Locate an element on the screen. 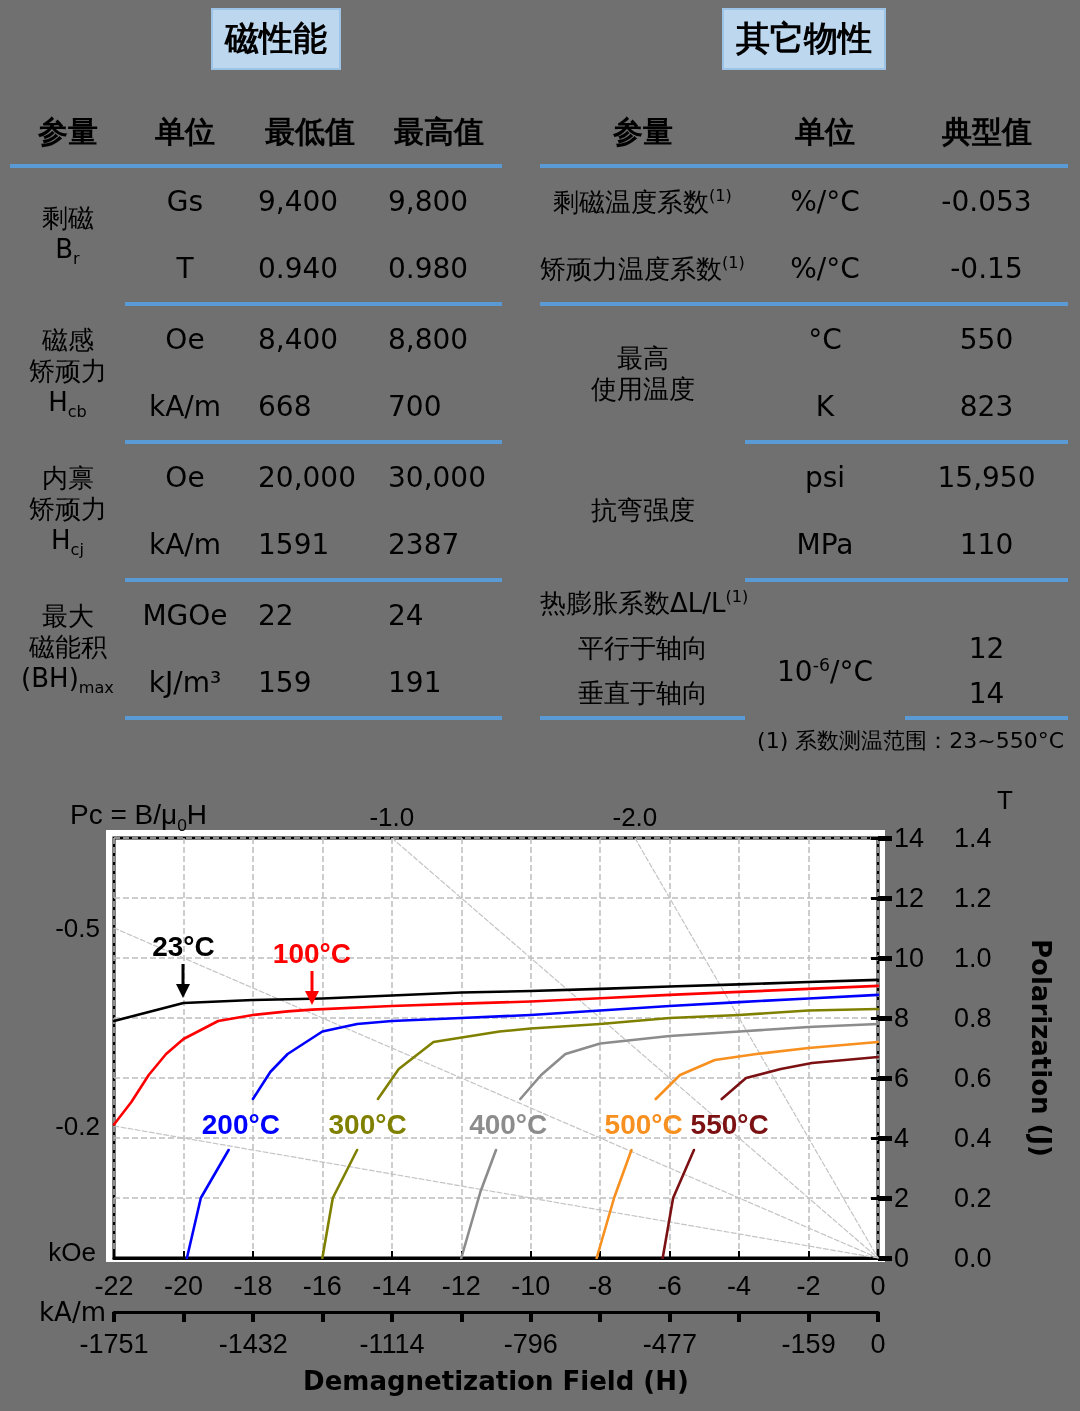 The width and height of the screenshot is (1080, 1411). text: 磁感 is located at coordinates (67, 339).